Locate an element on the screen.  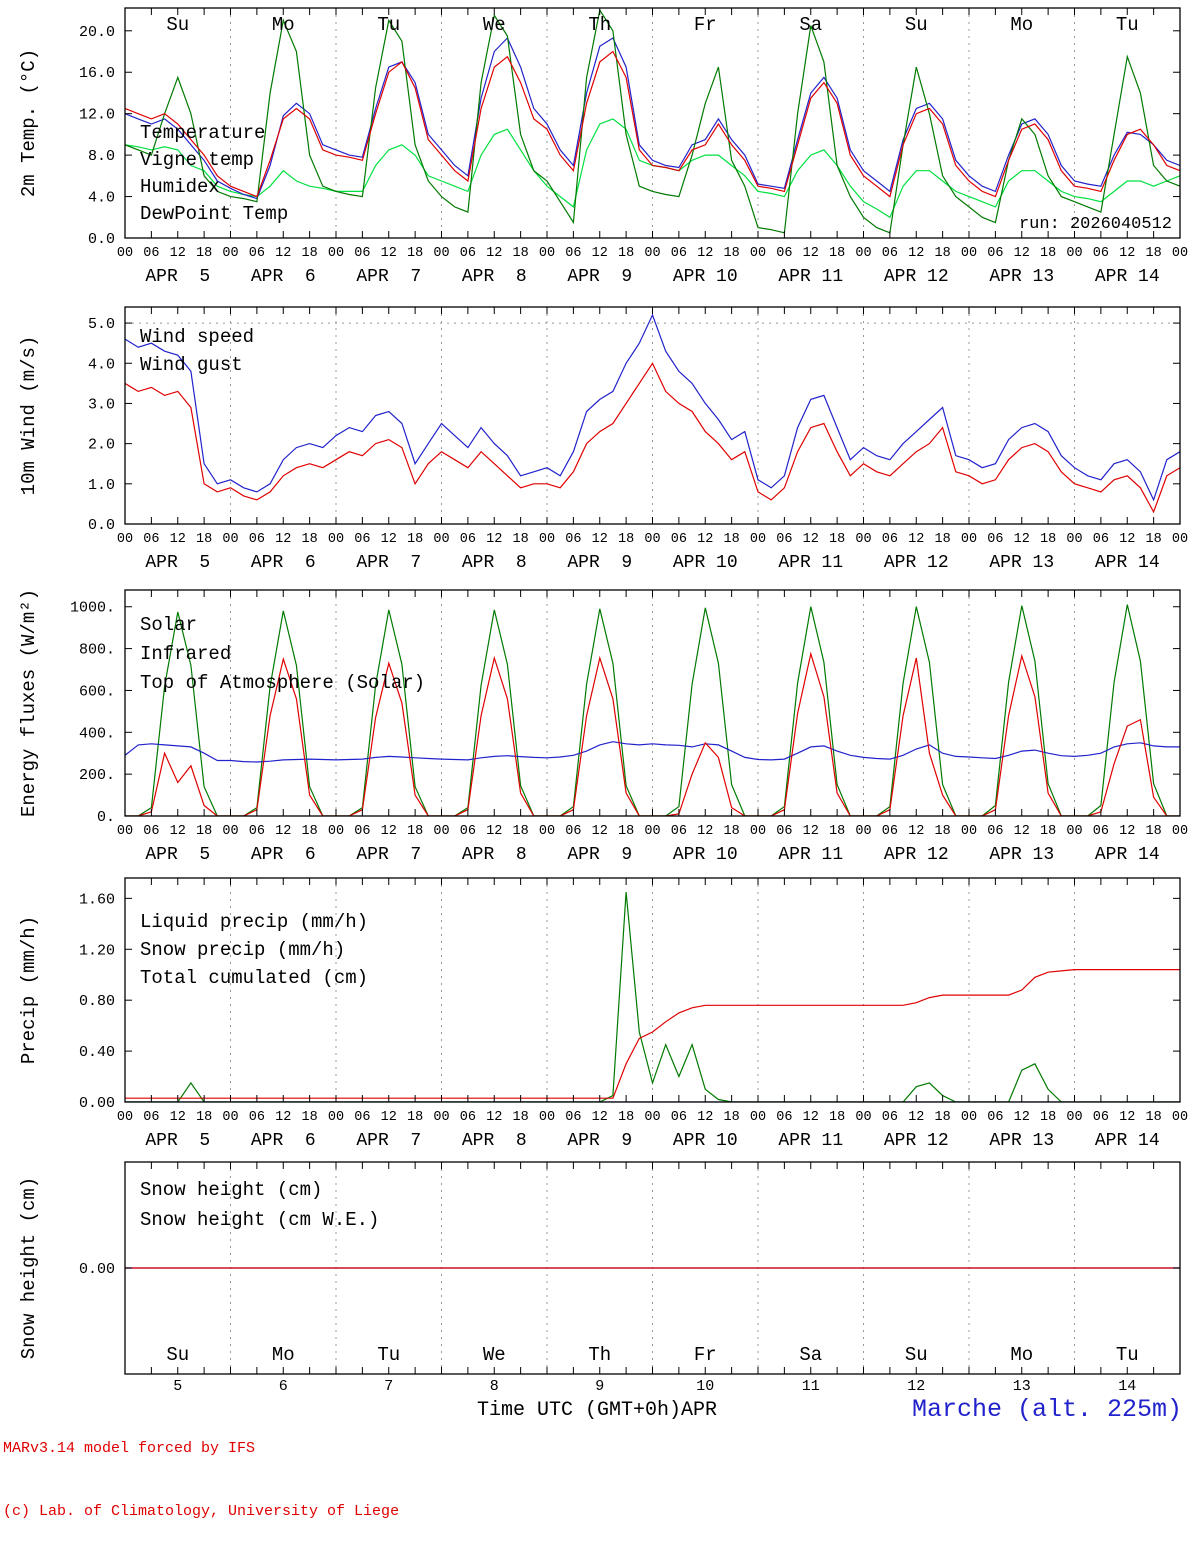
y-tick-labels: 0.0 1.0 2.0 3.0 4.0 5.0 is located at coordinates (101, 425).